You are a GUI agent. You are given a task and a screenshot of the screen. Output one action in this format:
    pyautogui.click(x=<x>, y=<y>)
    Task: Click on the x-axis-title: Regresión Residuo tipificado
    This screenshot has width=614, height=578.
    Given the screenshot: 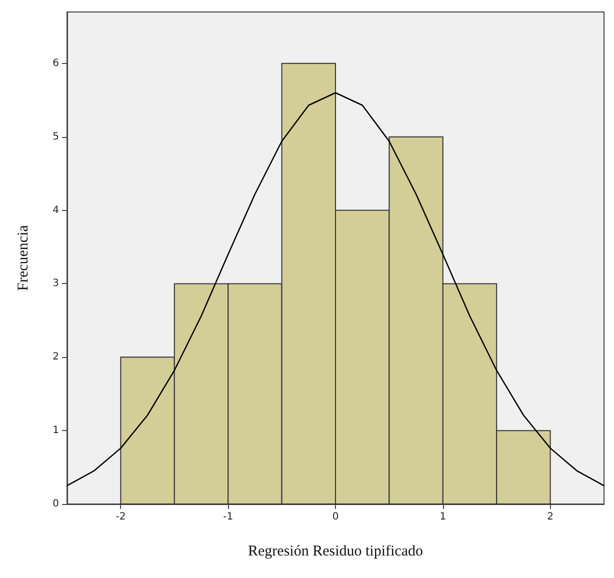 What is the action you would take?
    pyautogui.click(x=335, y=552)
    